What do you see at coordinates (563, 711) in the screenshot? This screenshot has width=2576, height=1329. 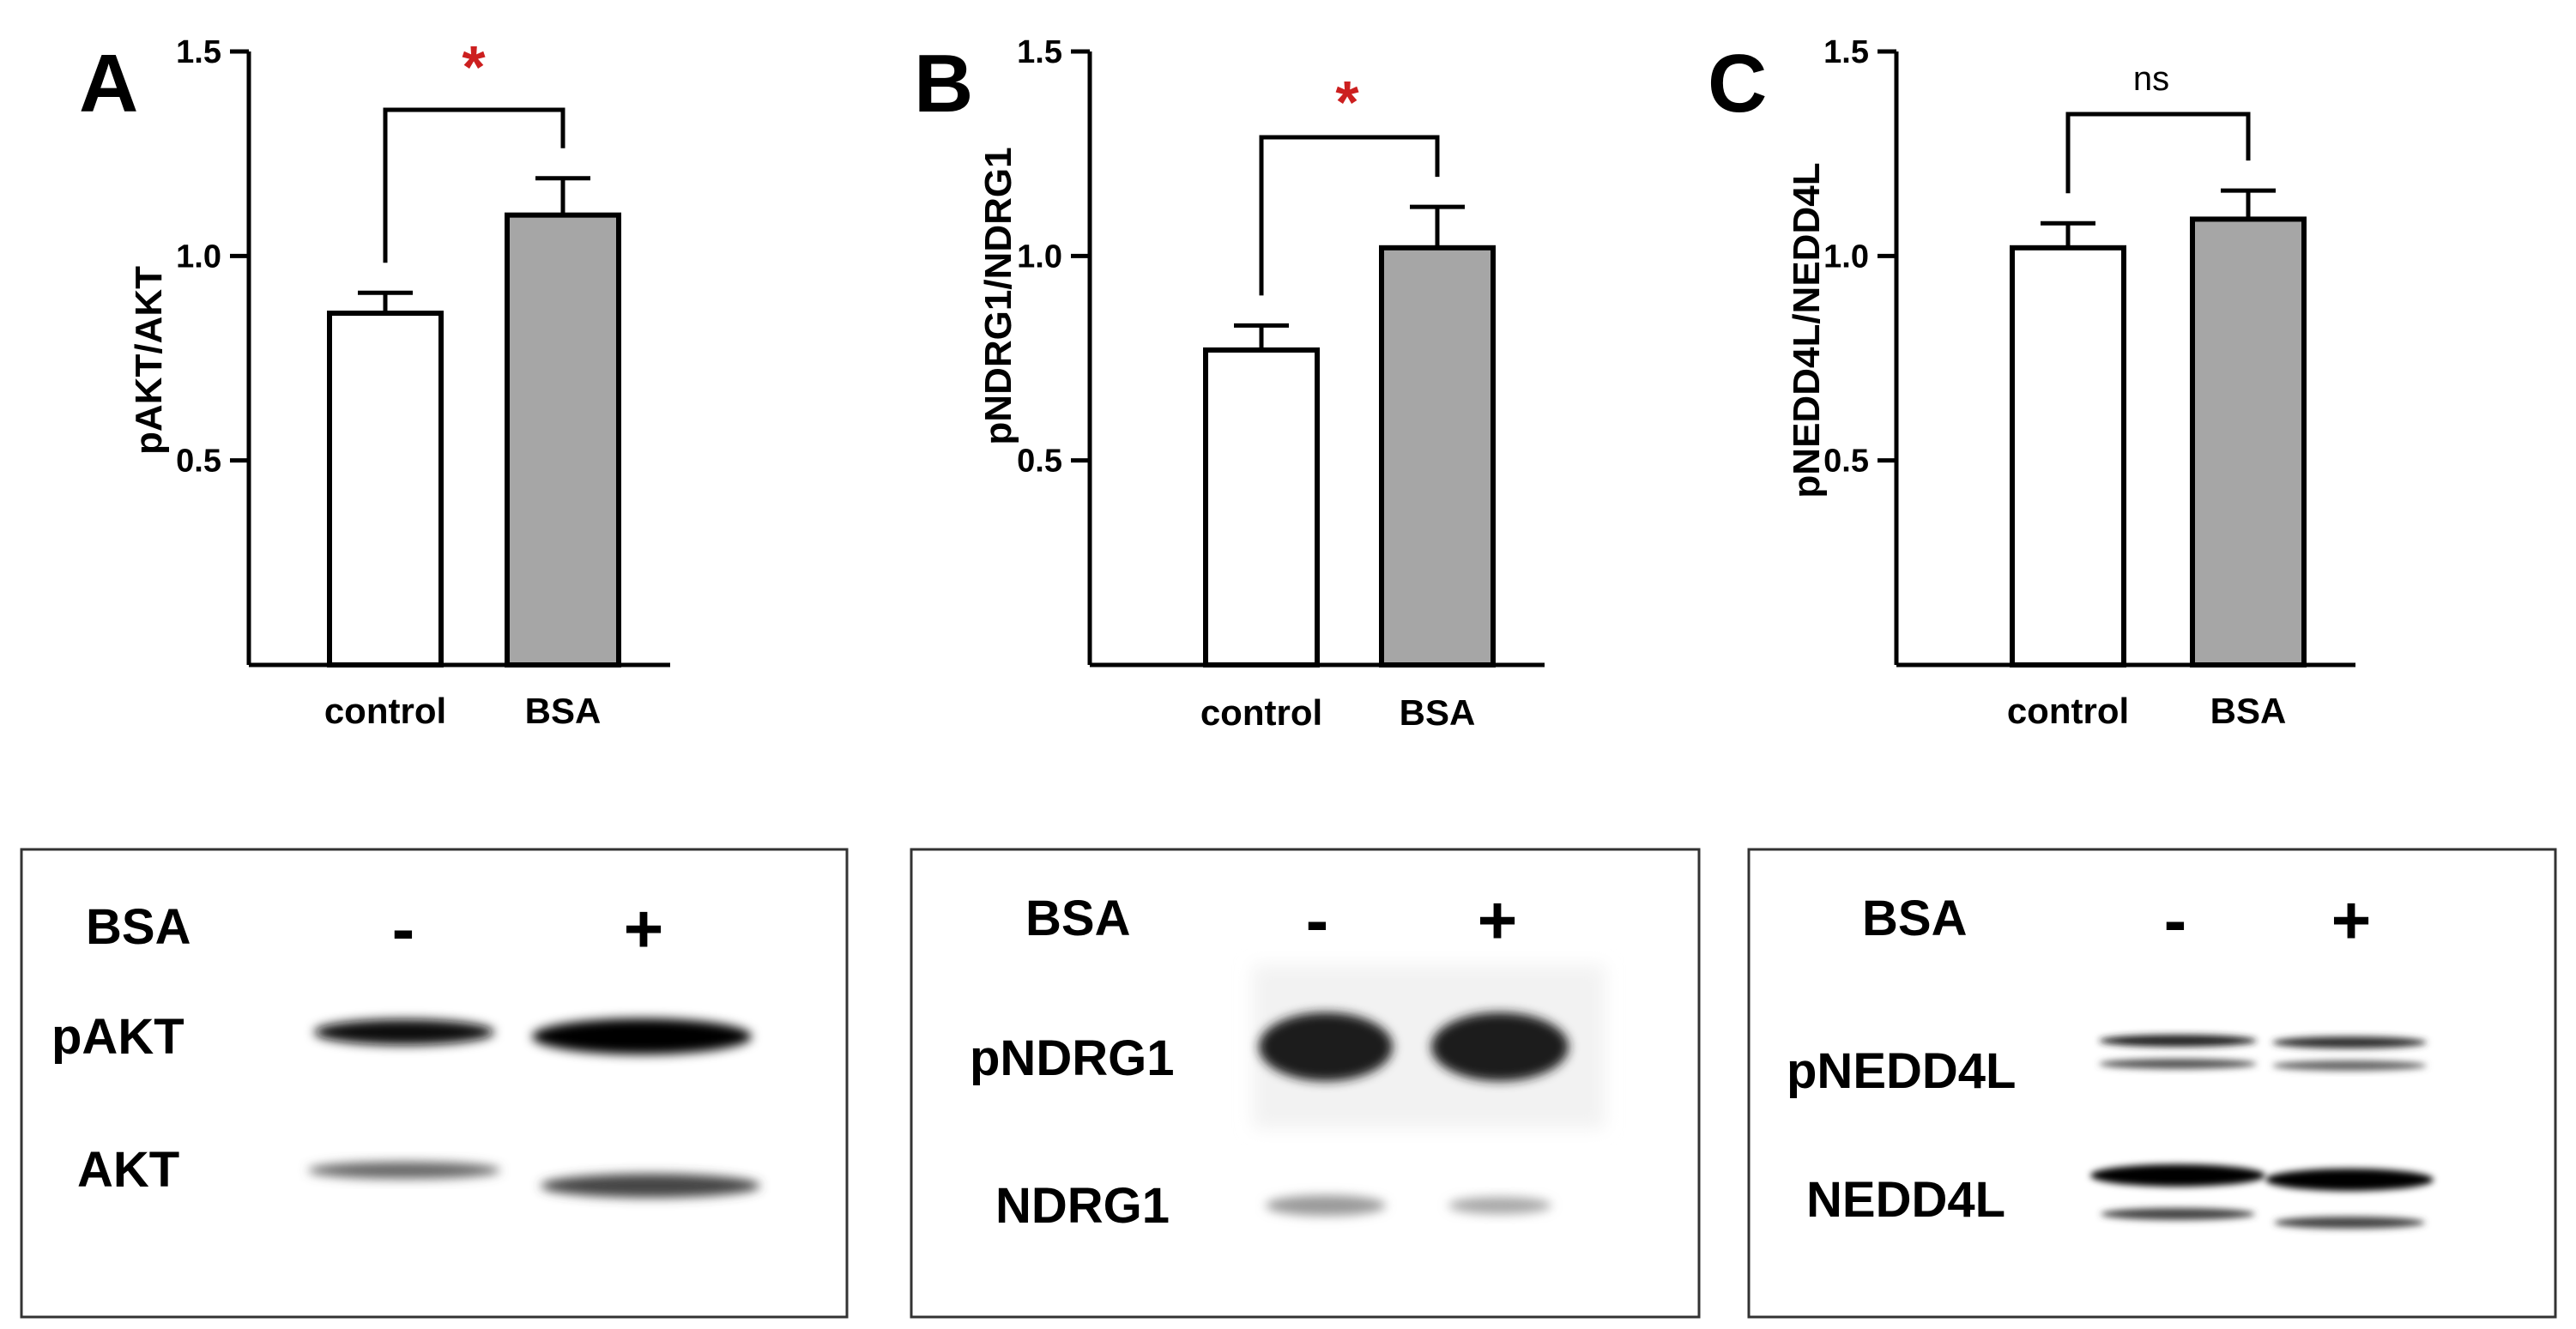 I see `chart-a-category-bsa: BSA` at bounding box center [563, 711].